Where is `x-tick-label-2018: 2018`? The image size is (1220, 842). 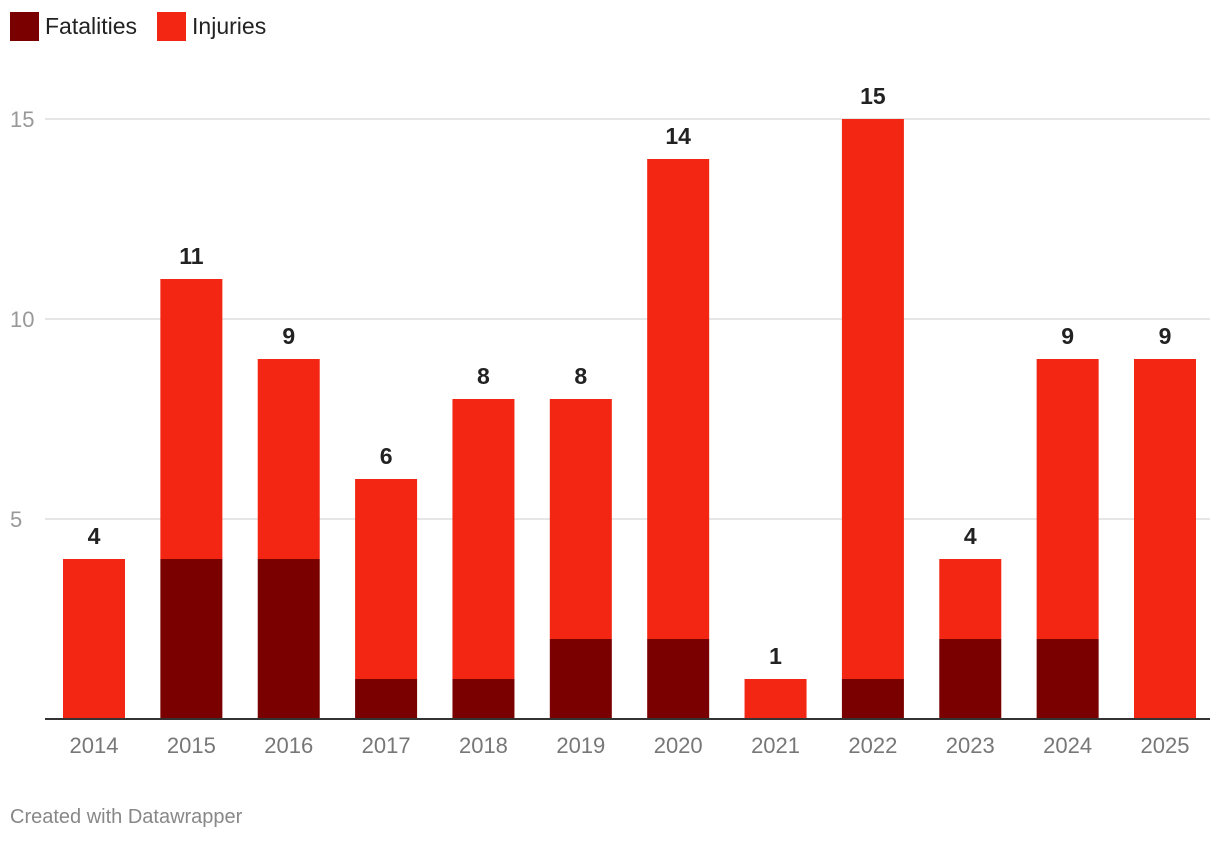 x-tick-label-2018: 2018 is located at coordinates (483, 745).